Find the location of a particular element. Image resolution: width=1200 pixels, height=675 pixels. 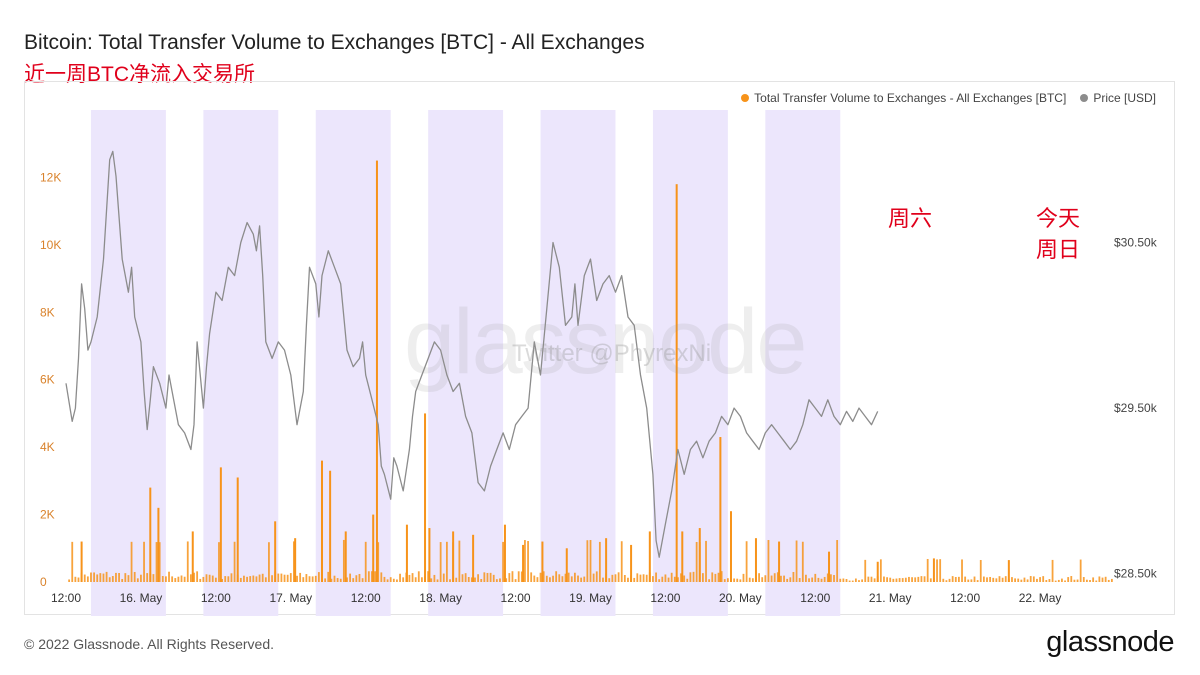

price-dot-icon is located at coordinates (1084, 98).